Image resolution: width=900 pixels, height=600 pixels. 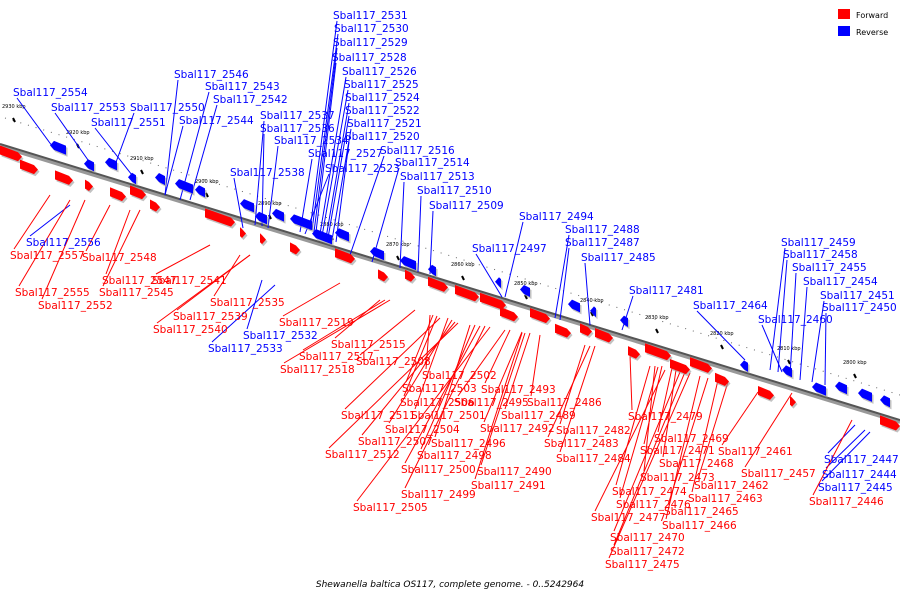 What do you see at coordinates (75, 306) in the screenshot?
I see `gene-label: Sbal117_2552` at bounding box center [75, 306].